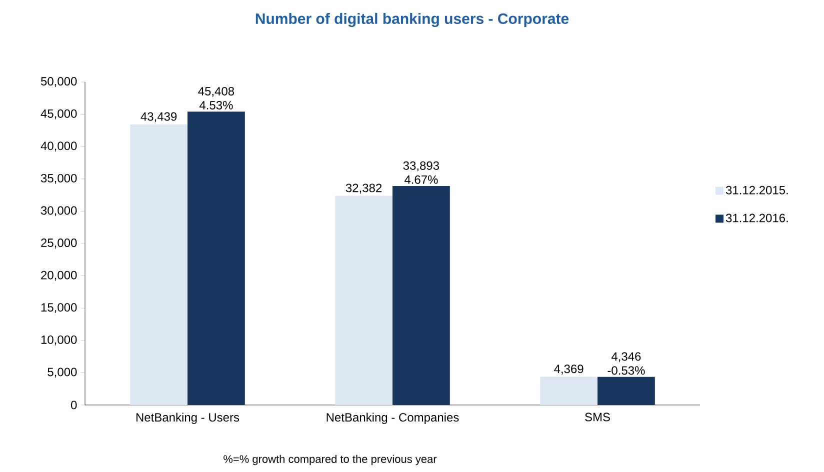 This screenshot has width=824, height=472. I want to click on data-label: 4,346 -0.53%, so click(626, 363).